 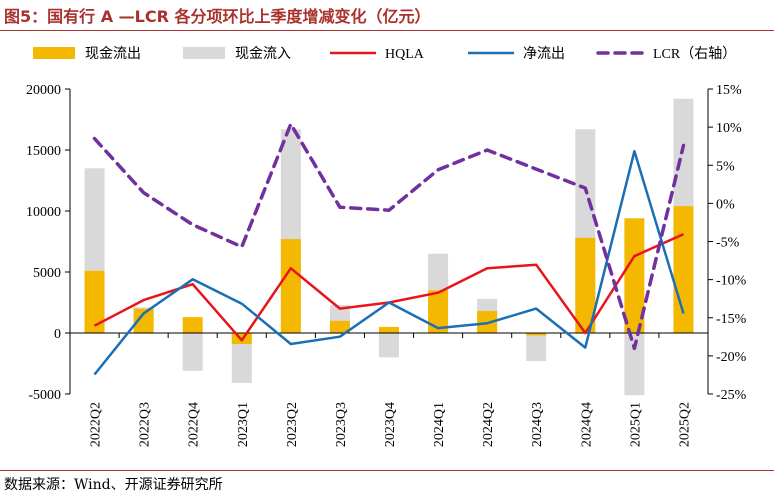 What do you see at coordinates (438, 311) in the screenshot?
I see `bar-现金流出-2024Q1` at bounding box center [438, 311].